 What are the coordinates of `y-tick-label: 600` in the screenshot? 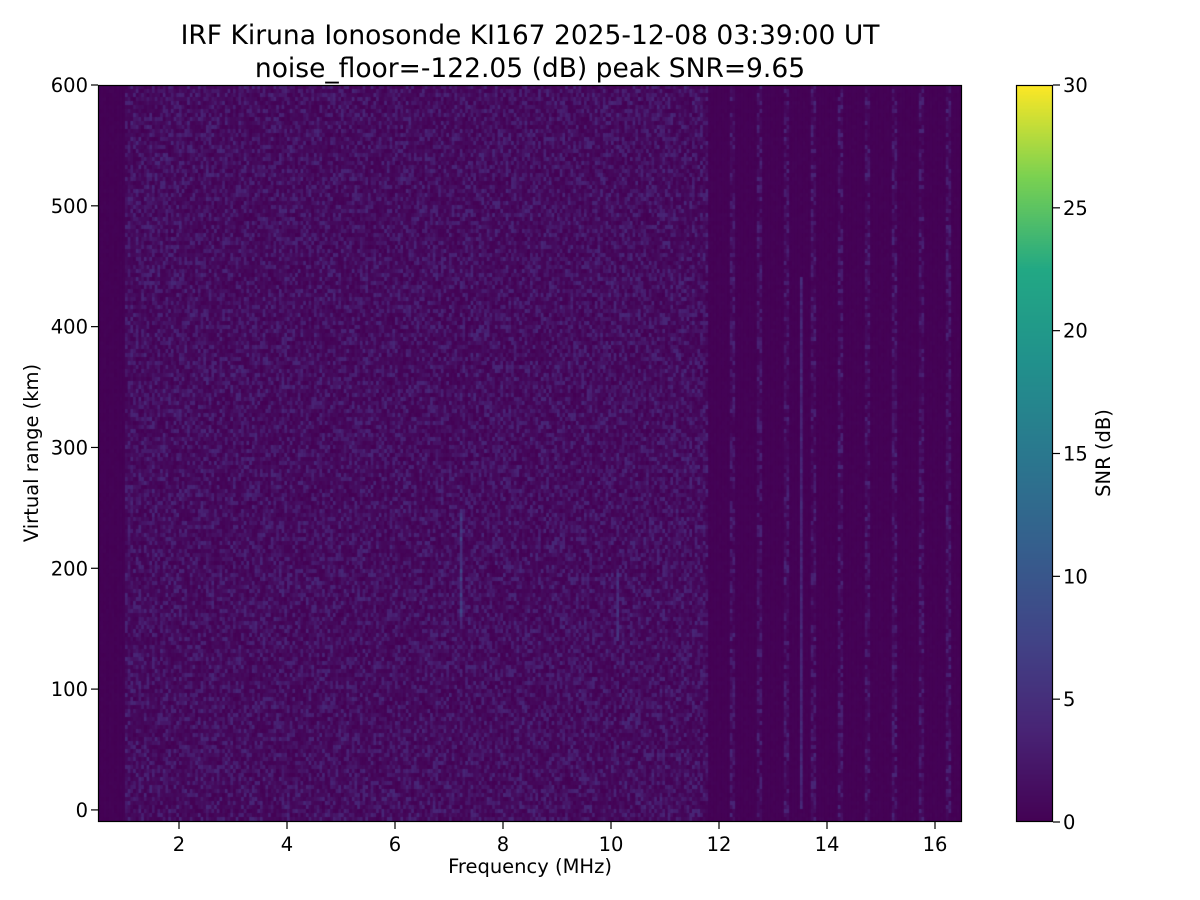 It's located at (69, 85).